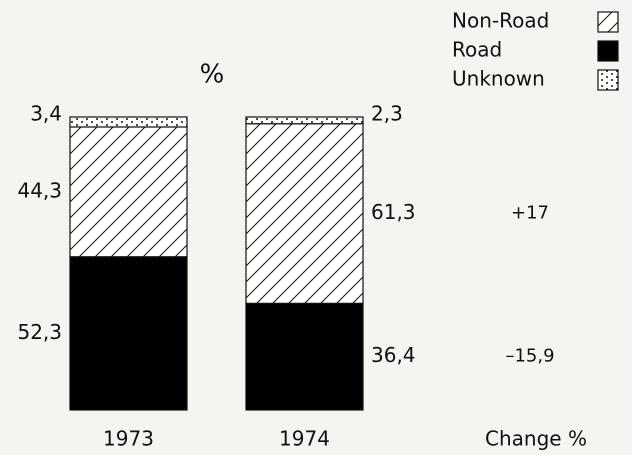  What do you see at coordinates (39, 332) in the screenshot?
I see `value-label: 52,3` at bounding box center [39, 332].